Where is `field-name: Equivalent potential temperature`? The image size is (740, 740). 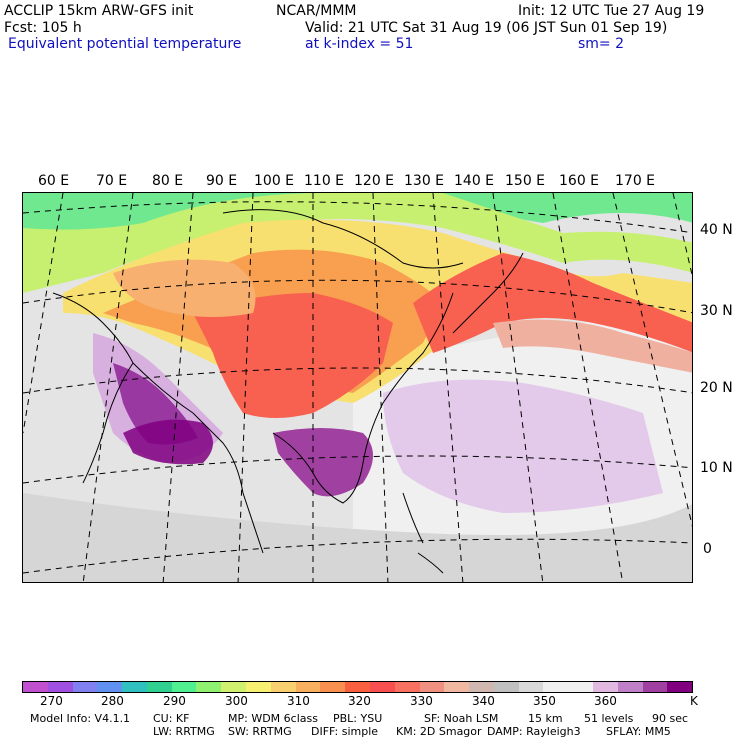
field-name: Equivalent potential temperature is located at coordinates (125, 44).